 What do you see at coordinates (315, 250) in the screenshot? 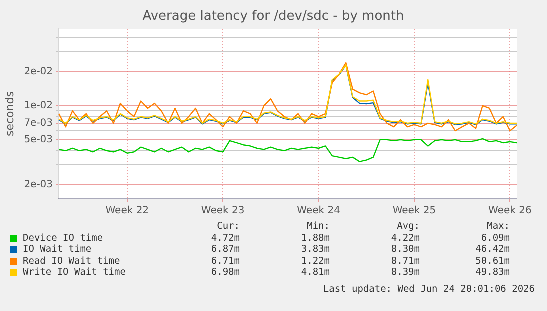
I see `text: 3.83m` at bounding box center [315, 250].